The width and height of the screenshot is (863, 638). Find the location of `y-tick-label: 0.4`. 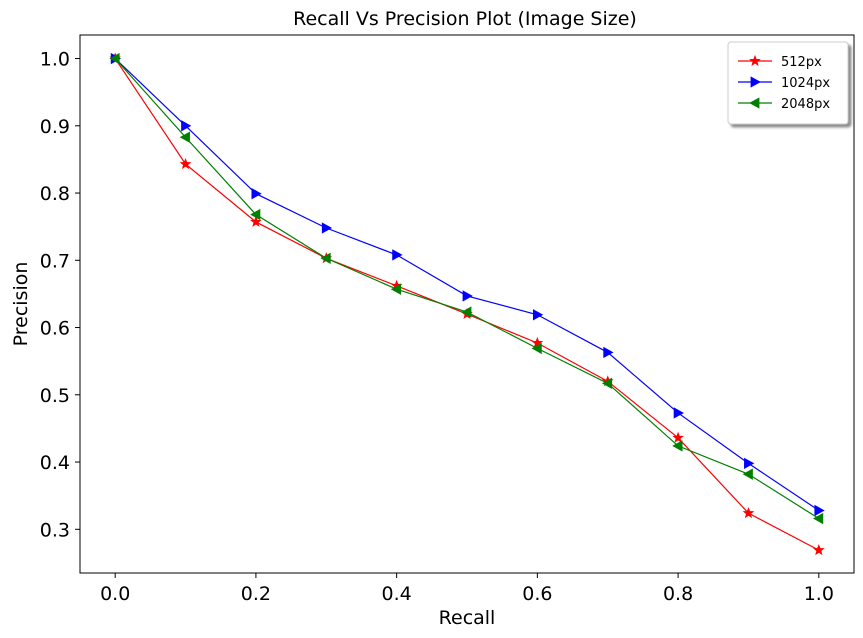

y-tick-label: 0.4 is located at coordinates (55, 463).